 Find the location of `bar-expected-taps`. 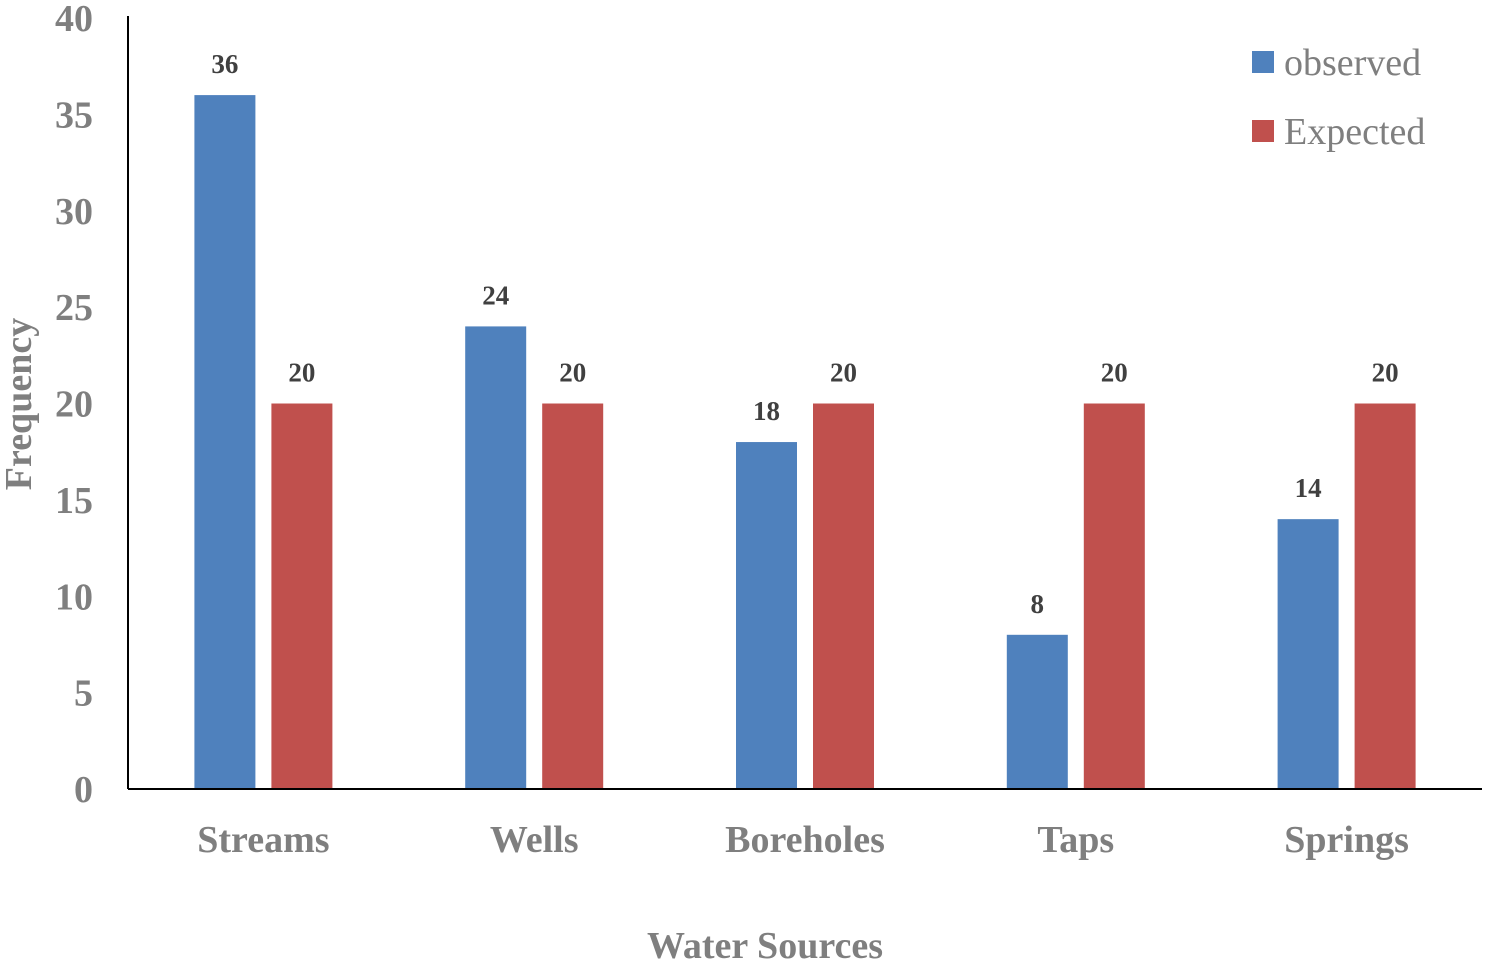

bar-expected-taps is located at coordinates (1114, 596).